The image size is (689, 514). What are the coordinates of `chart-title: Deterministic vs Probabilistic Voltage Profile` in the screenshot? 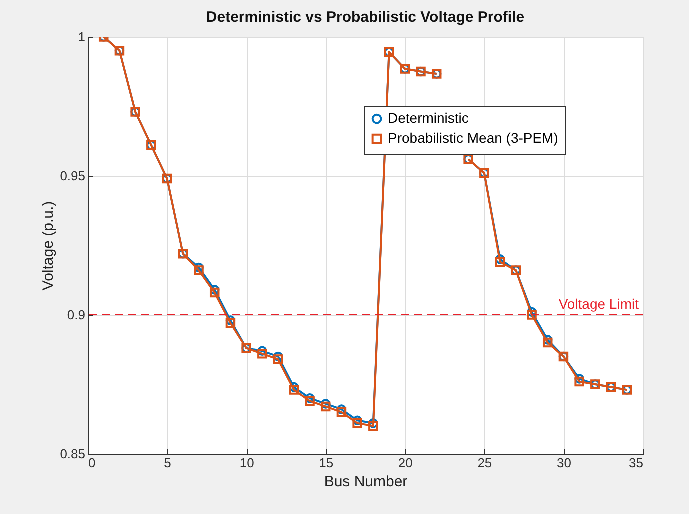 It's located at (365, 17).